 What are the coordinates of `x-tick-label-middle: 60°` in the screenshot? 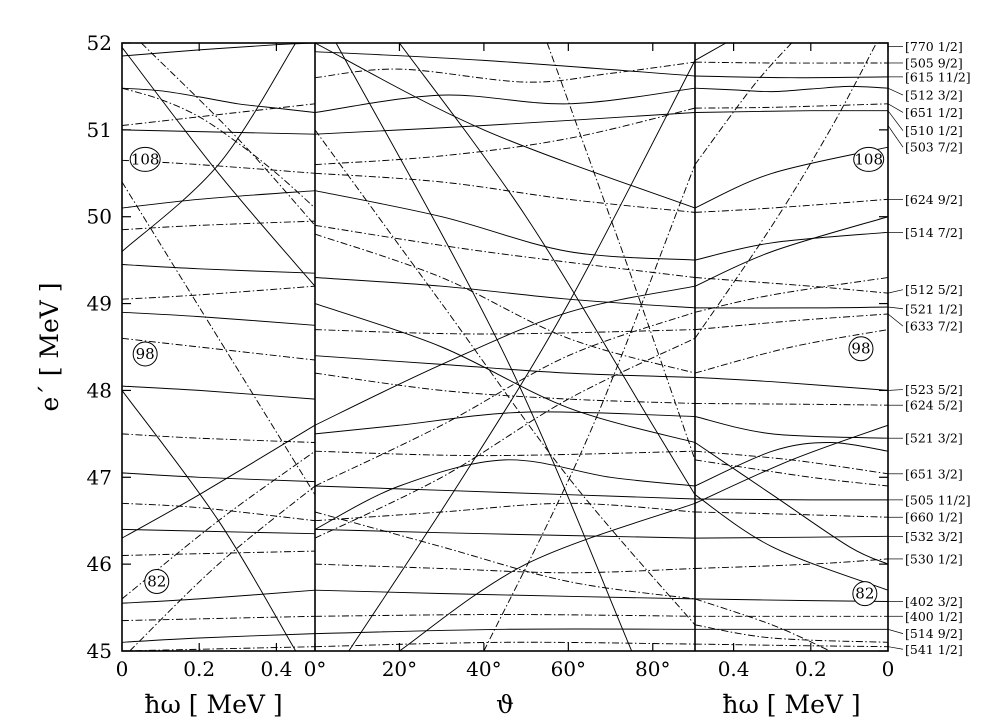 It's located at (568, 669).